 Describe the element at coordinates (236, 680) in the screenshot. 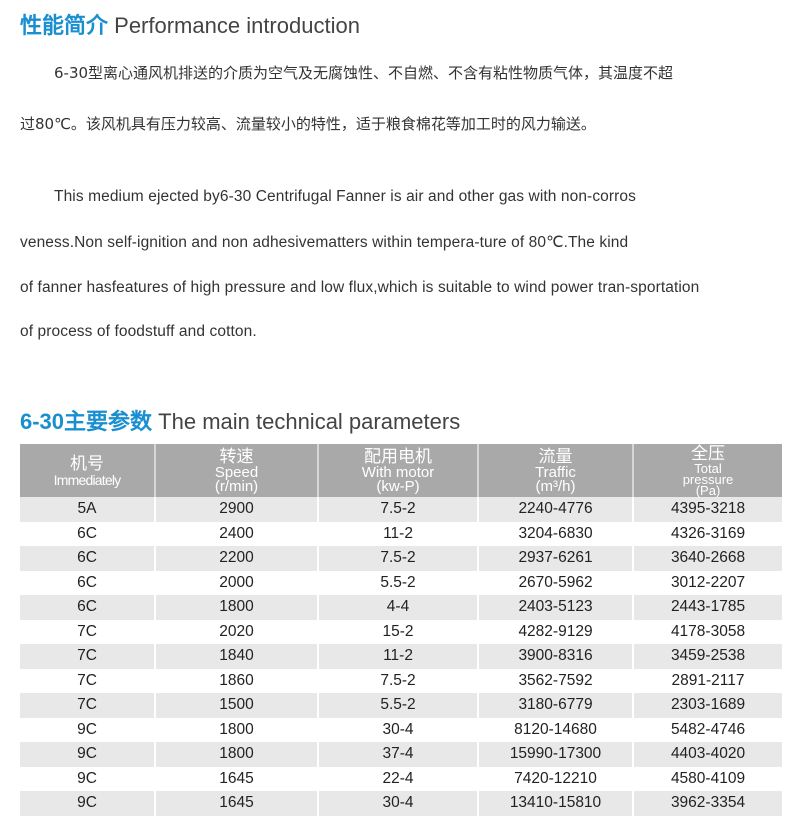

I see `cell-speed: 1860` at that location.